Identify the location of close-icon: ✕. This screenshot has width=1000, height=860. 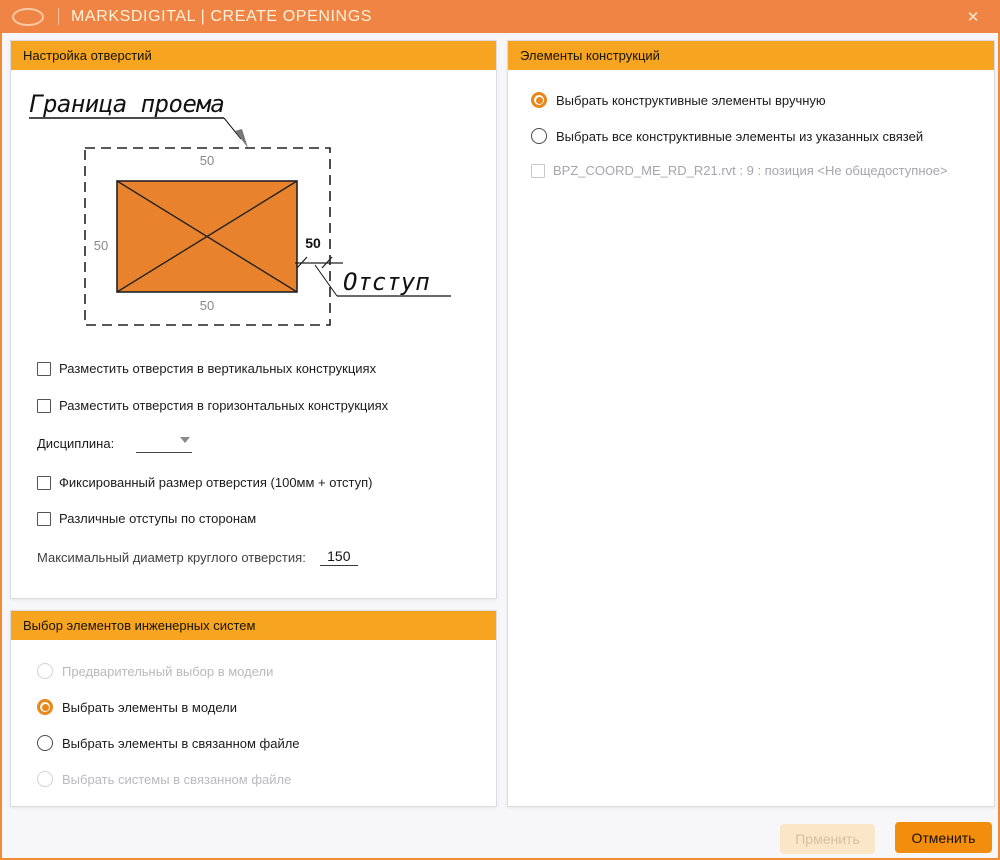
(973, 17).